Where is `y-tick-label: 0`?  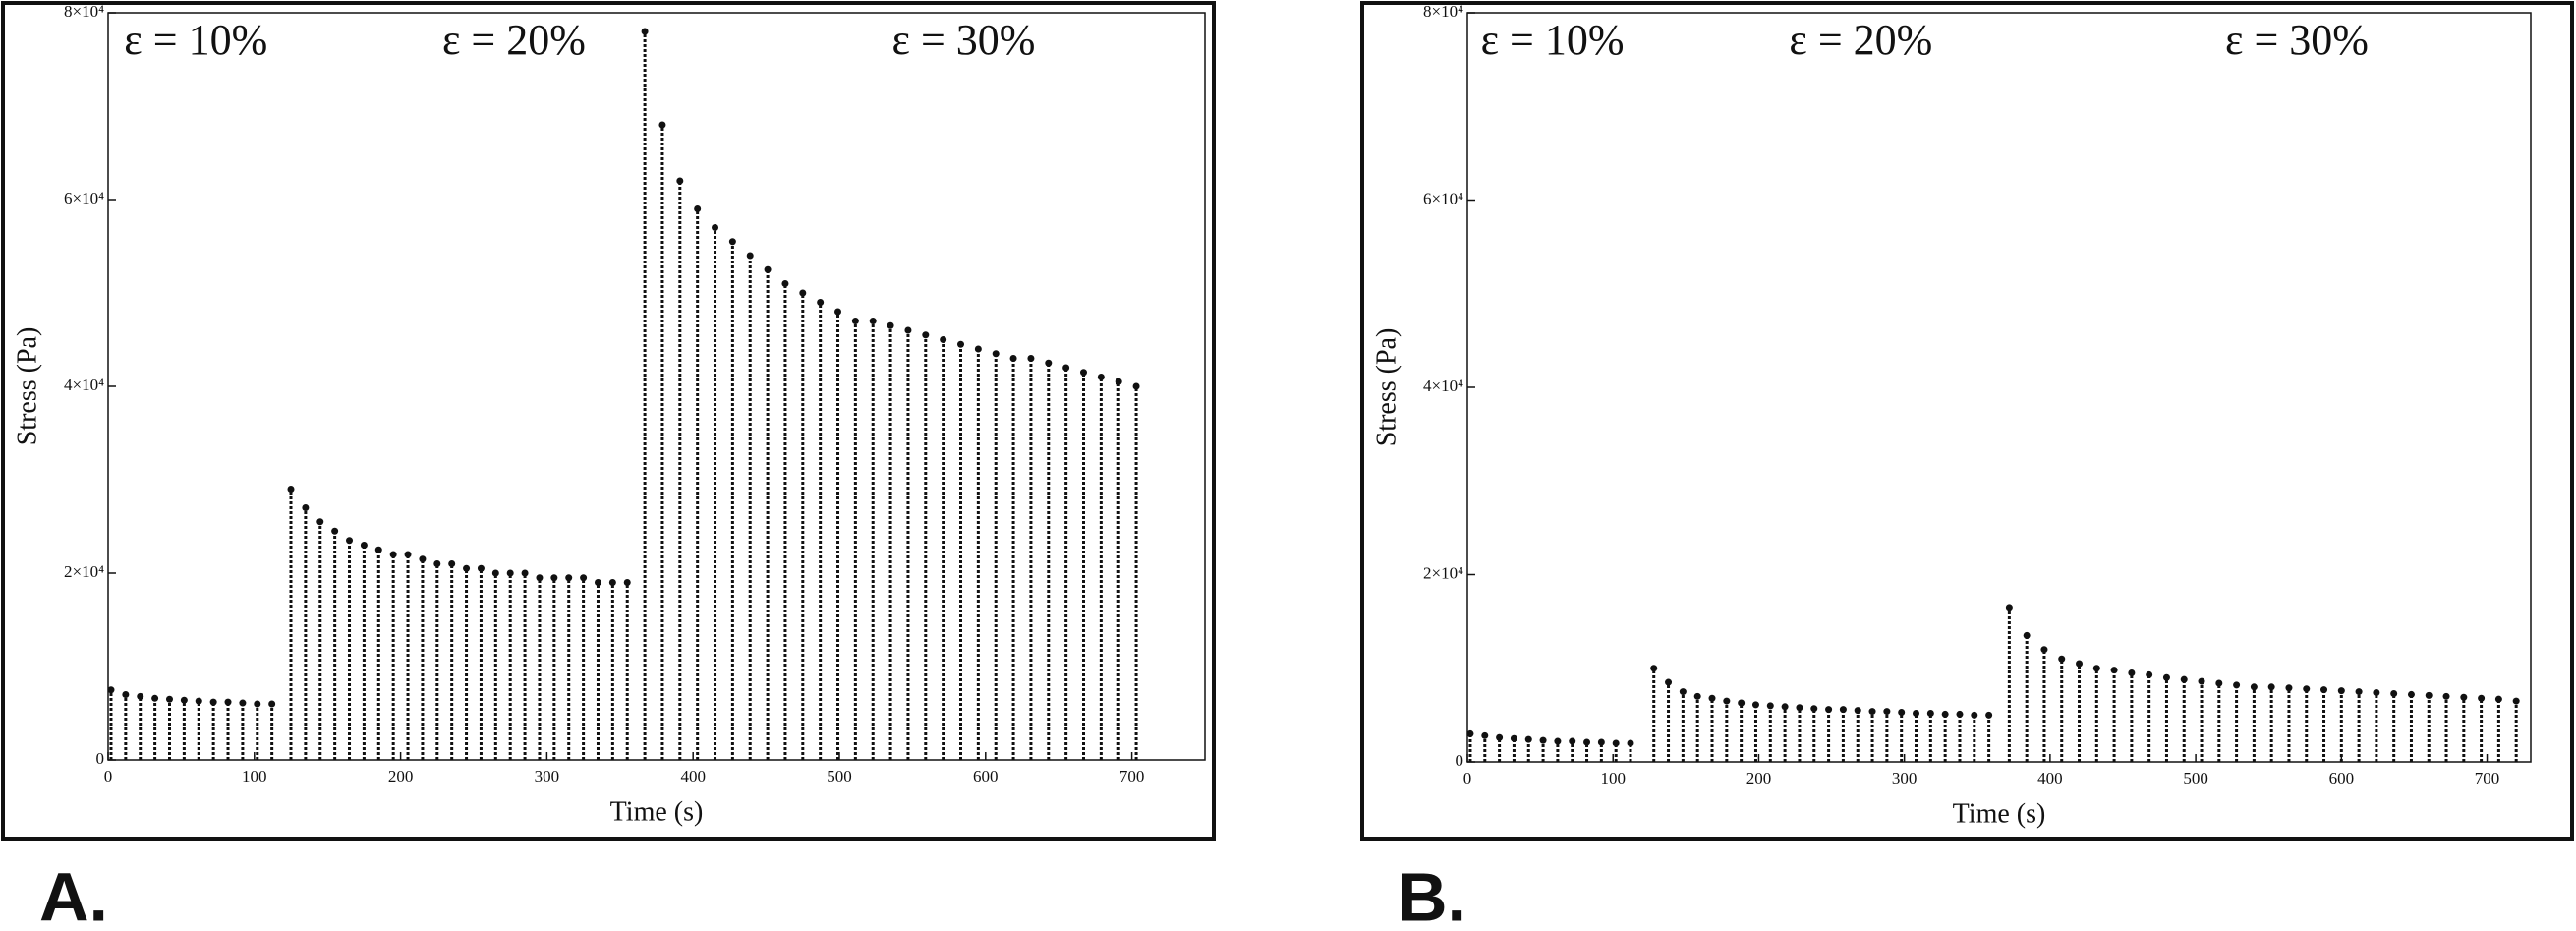 y-tick-label: 0 is located at coordinates (1460, 761).